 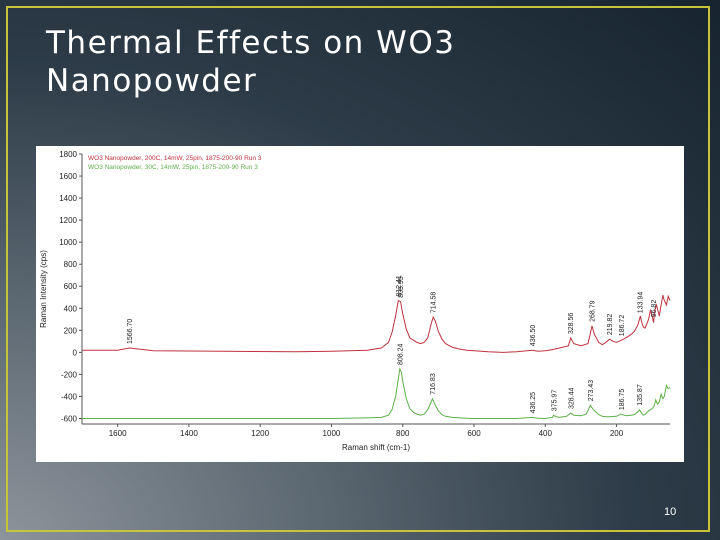 I want to click on peak-label-green: 273.43, so click(x=591, y=391).